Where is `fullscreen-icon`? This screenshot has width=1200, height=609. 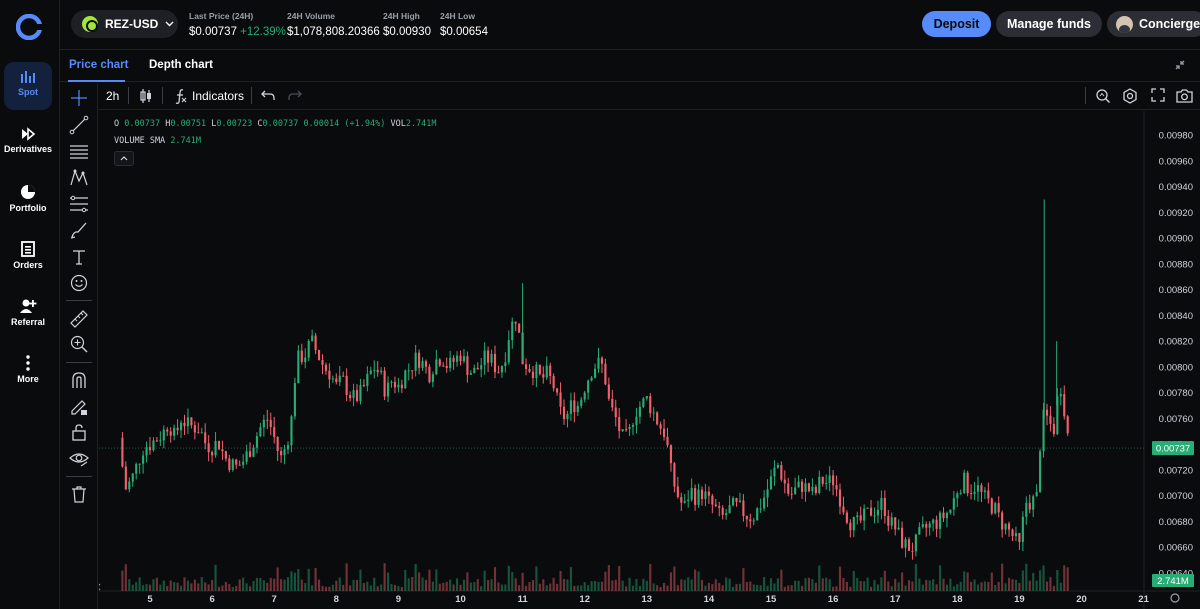
fullscreen-icon is located at coordinates (1158, 95).